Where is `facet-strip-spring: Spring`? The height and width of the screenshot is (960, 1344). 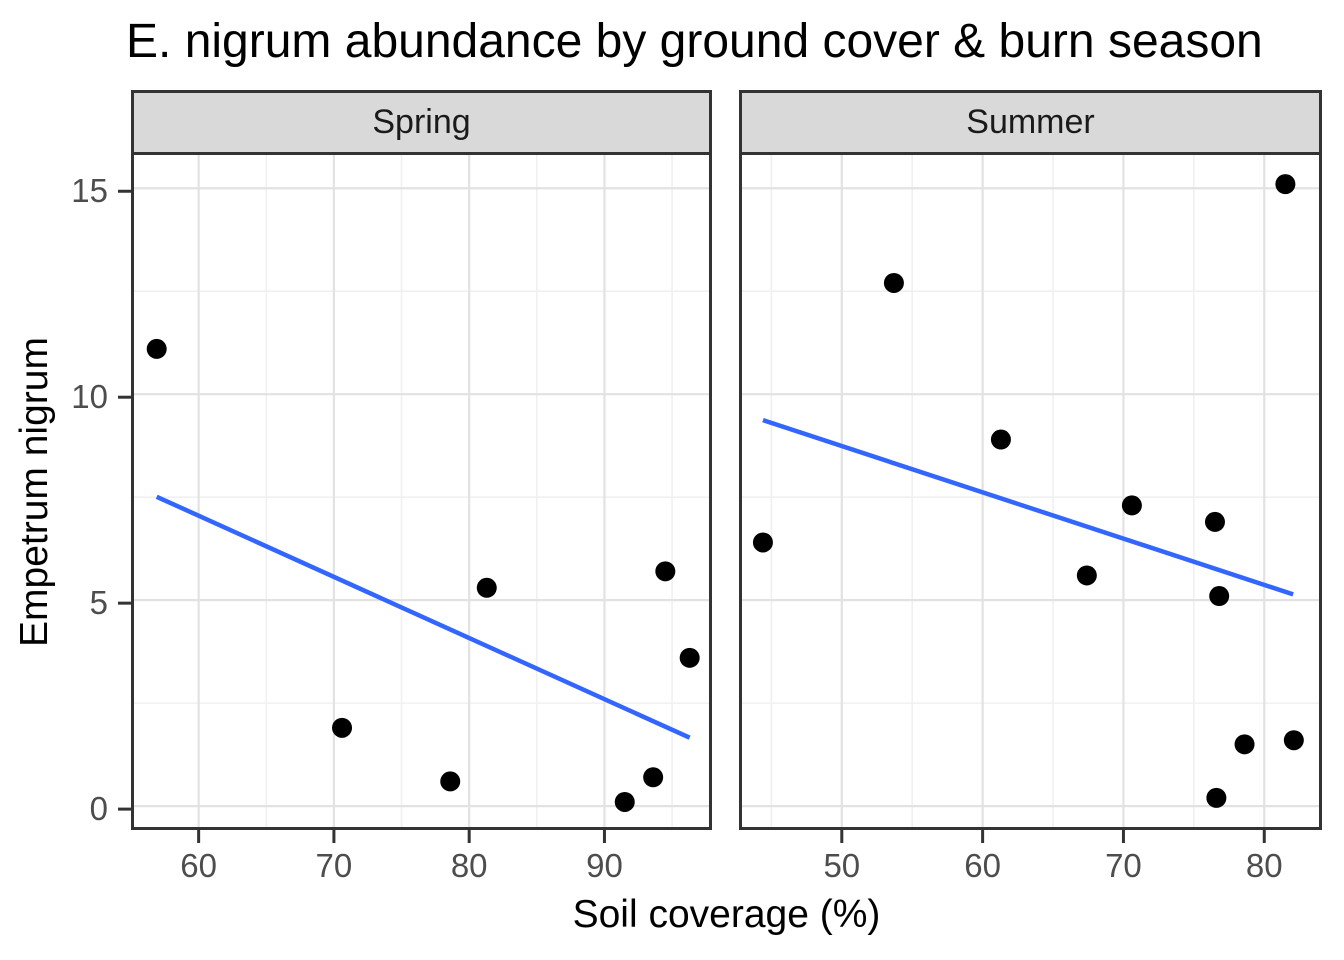 facet-strip-spring: Spring is located at coordinates (421, 122).